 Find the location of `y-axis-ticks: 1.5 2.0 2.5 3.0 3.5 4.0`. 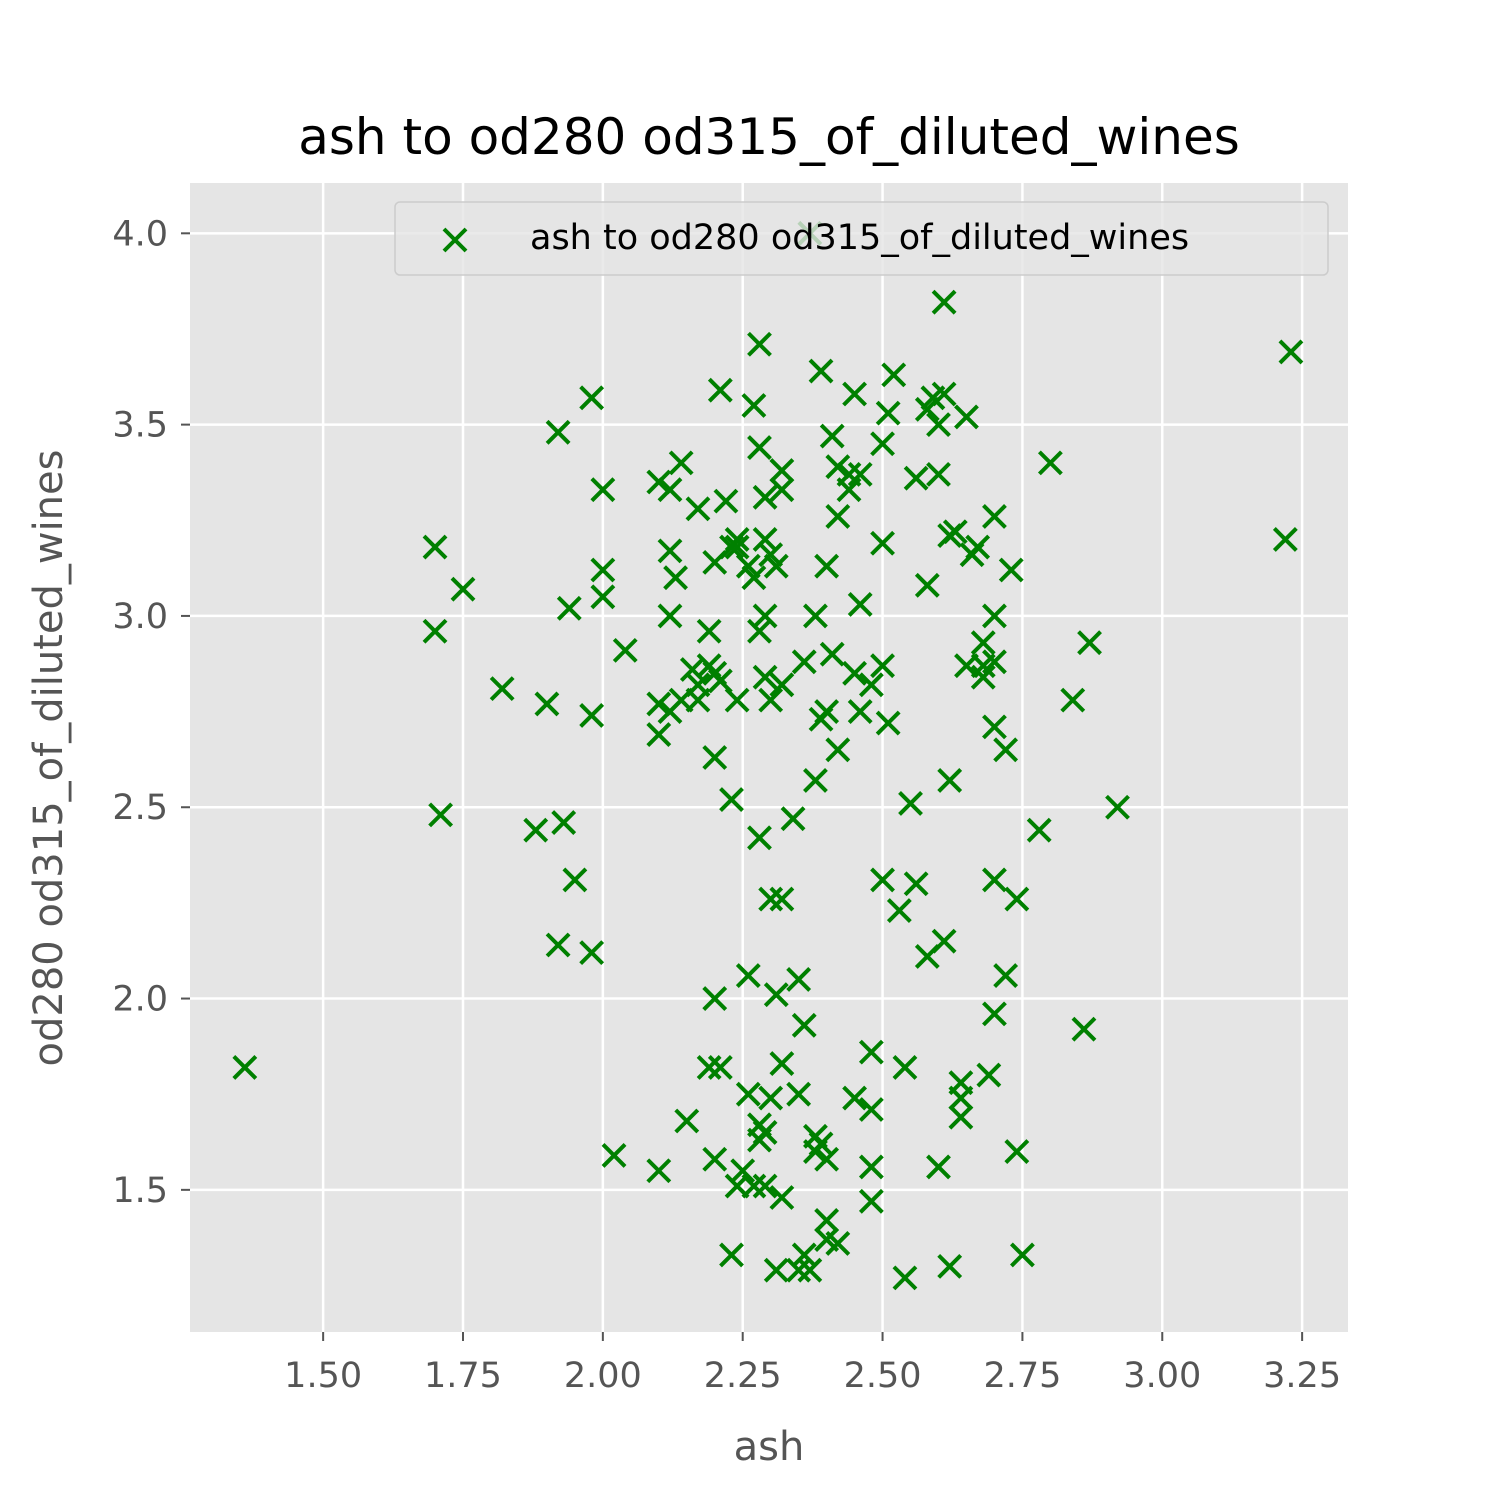

y-axis-ticks: 1.5 2.0 2.5 3.0 3.5 4.0 is located at coordinates (151, 712).